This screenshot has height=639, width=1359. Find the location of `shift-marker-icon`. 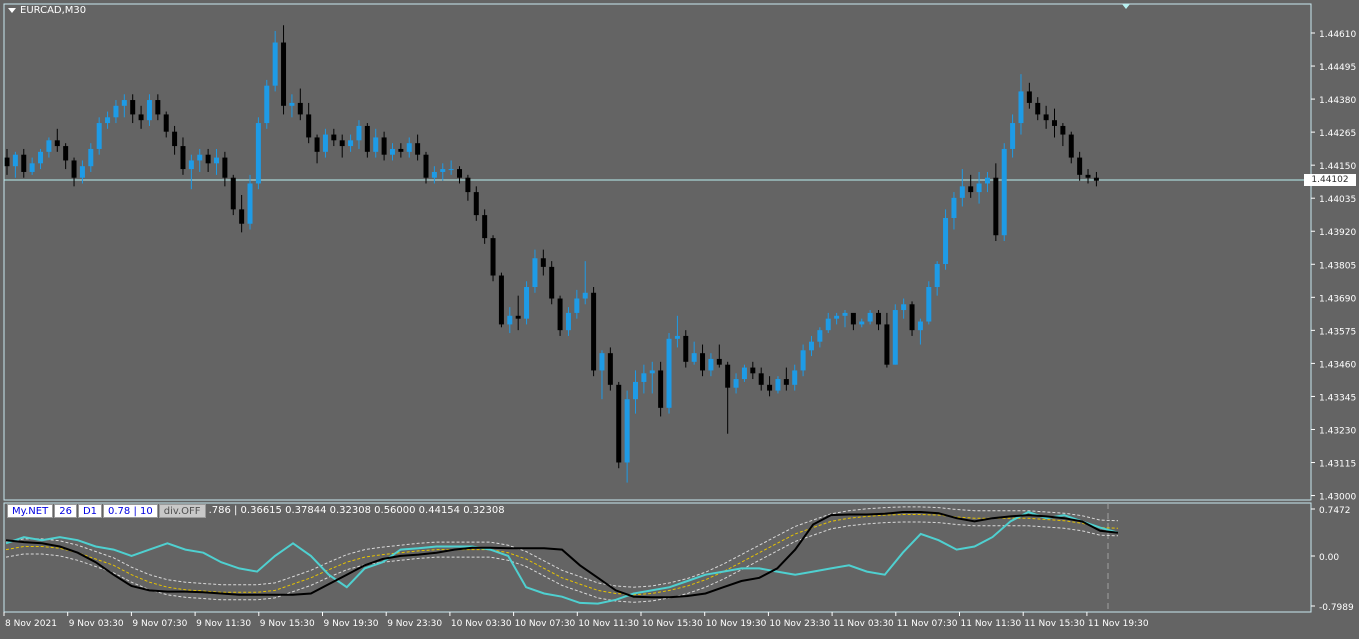

shift-marker-icon is located at coordinates (1126, 6).